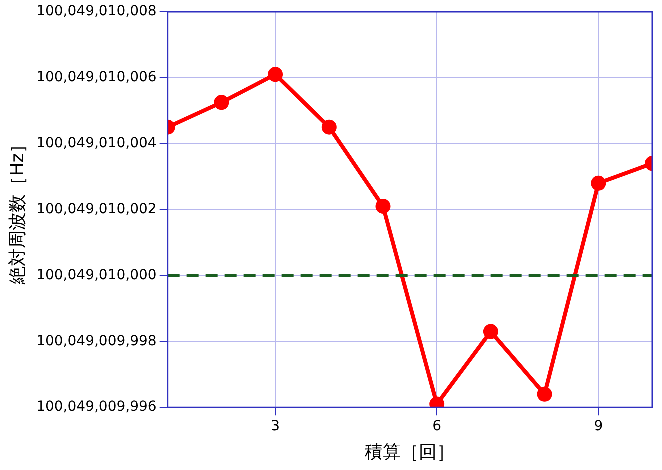  I want to click on y-tick-label: 100,049,010,004, so click(96, 144).